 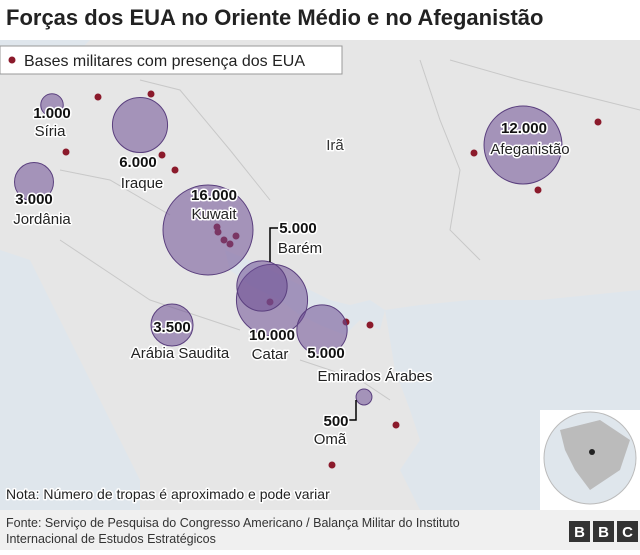 I want to click on leader-lines, so click(x=313, y=324).